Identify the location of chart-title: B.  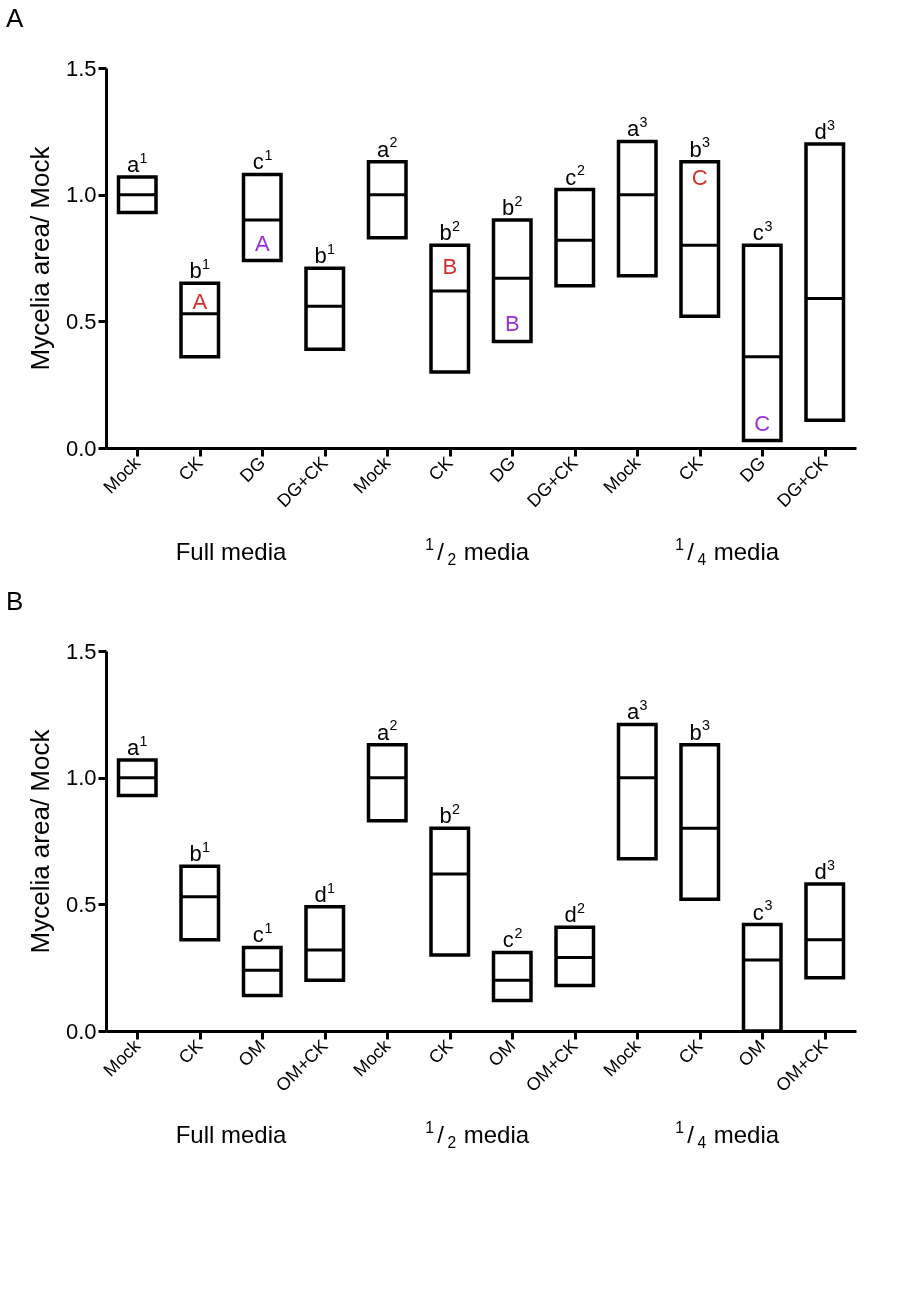
(15, 601).